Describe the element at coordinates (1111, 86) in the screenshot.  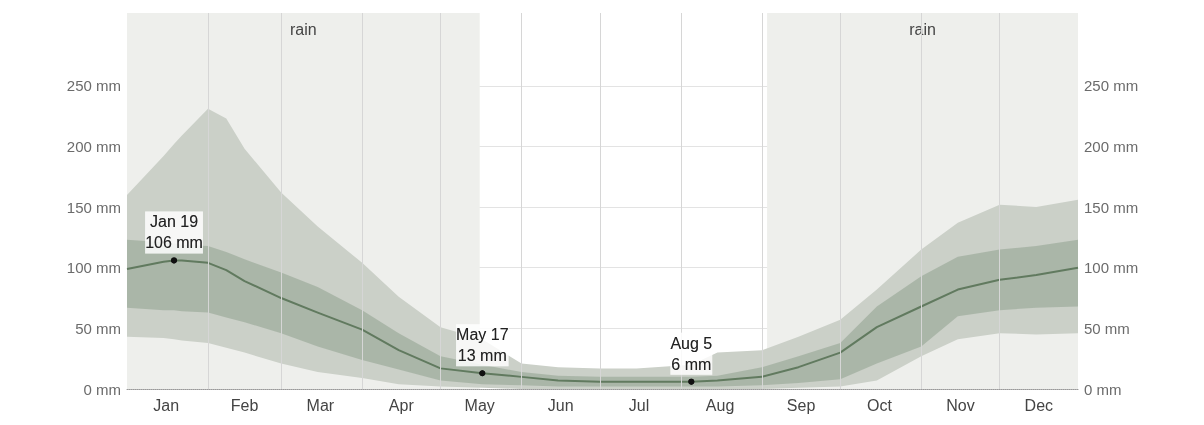
I see `y2-tick-label: 250 mm` at that location.